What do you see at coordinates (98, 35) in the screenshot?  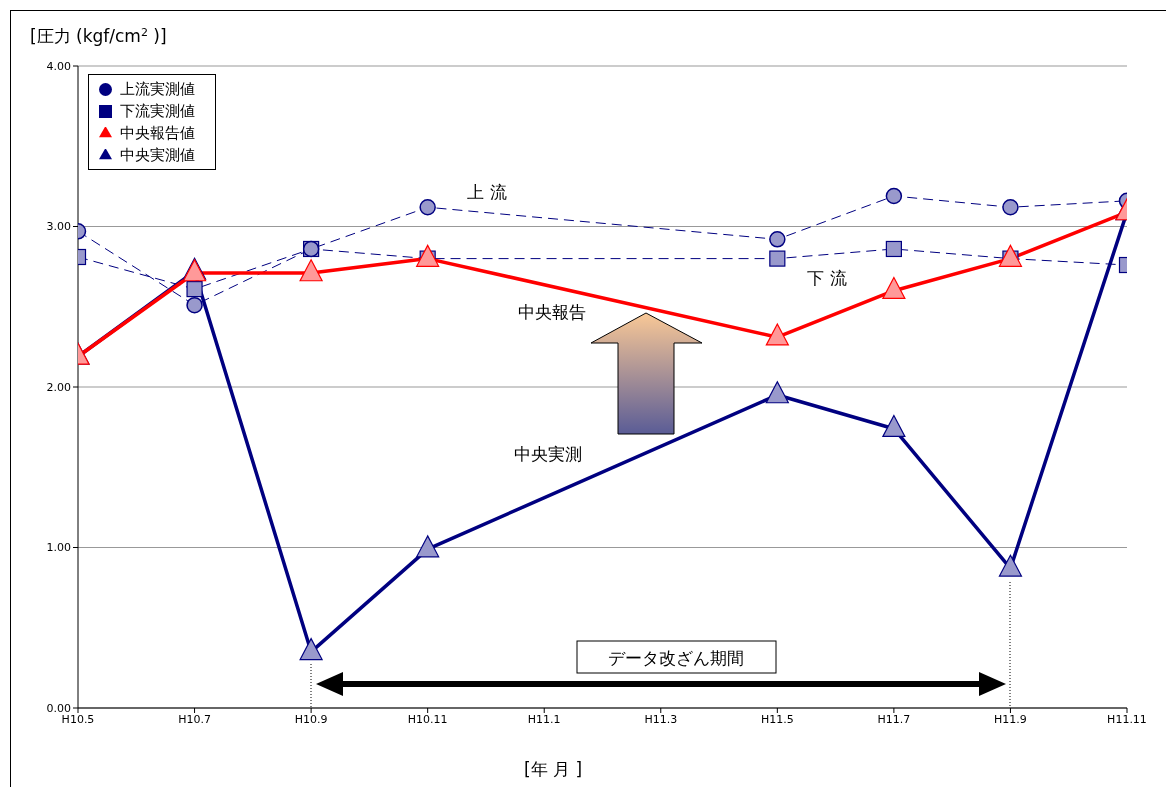 I see `y-axis-title: [圧力 (kgf/cm$^{2}$ )]` at bounding box center [98, 35].